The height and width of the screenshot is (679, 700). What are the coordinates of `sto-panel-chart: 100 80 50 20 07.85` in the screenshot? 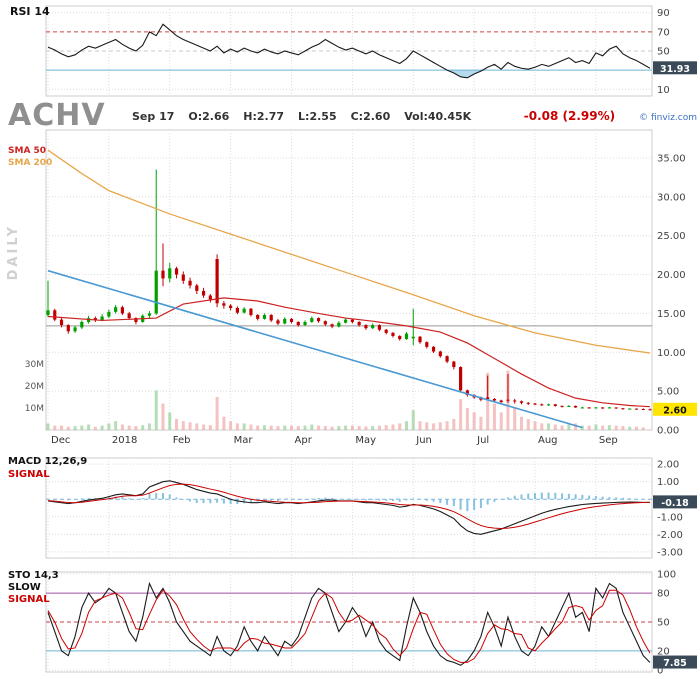 It's located at (371, 623).